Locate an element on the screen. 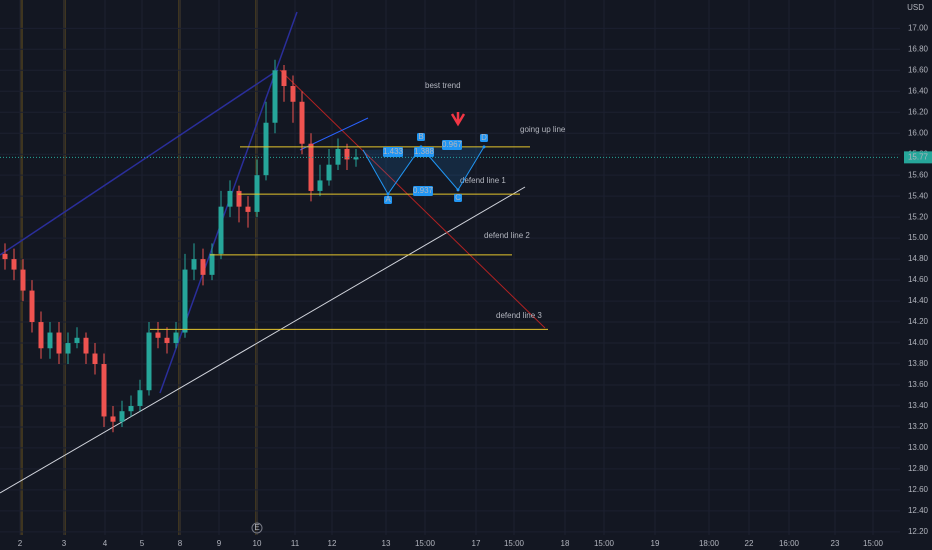 The image size is (932, 550). event-marker: E is located at coordinates (256, 527).